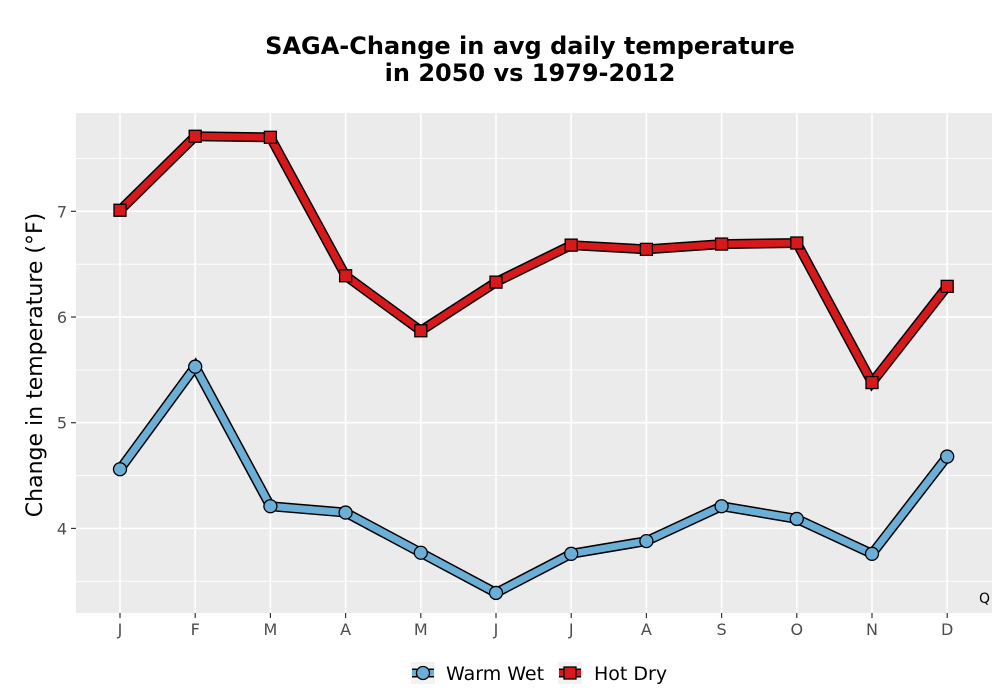 Image resolution: width=1000 pixels, height=700 pixels. What do you see at coordinates (984, 599) in the screenshot?
I see `corner-label: Q` at bounding box center [984, 599].